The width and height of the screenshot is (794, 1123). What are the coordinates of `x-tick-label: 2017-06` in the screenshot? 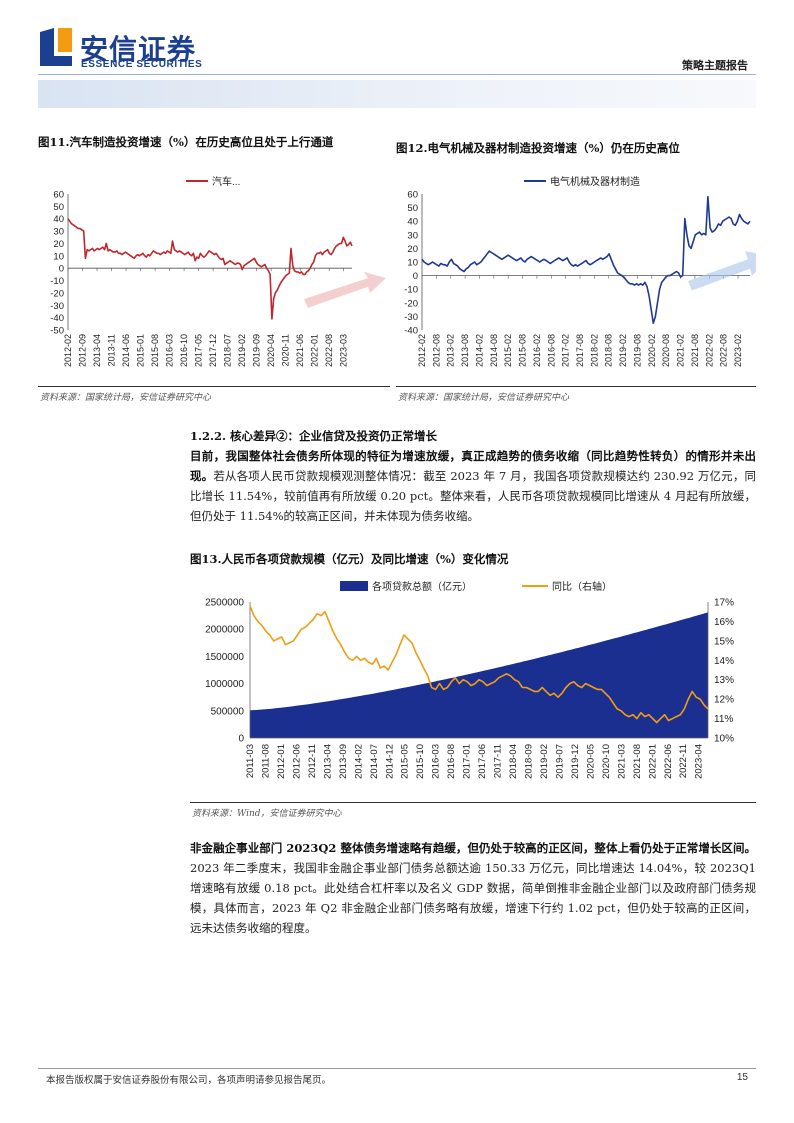 It's located at (482, 761).